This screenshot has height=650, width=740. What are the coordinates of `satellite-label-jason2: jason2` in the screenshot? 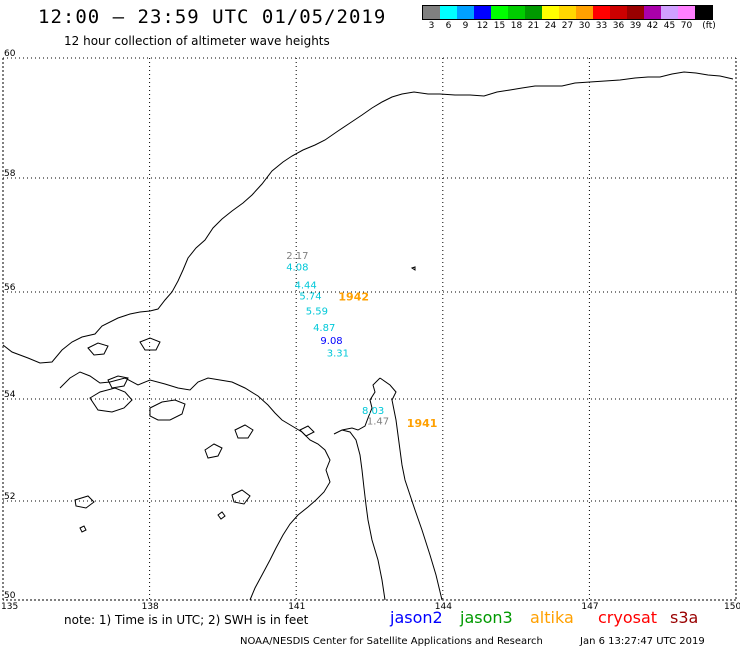 It's located at (416, 617).